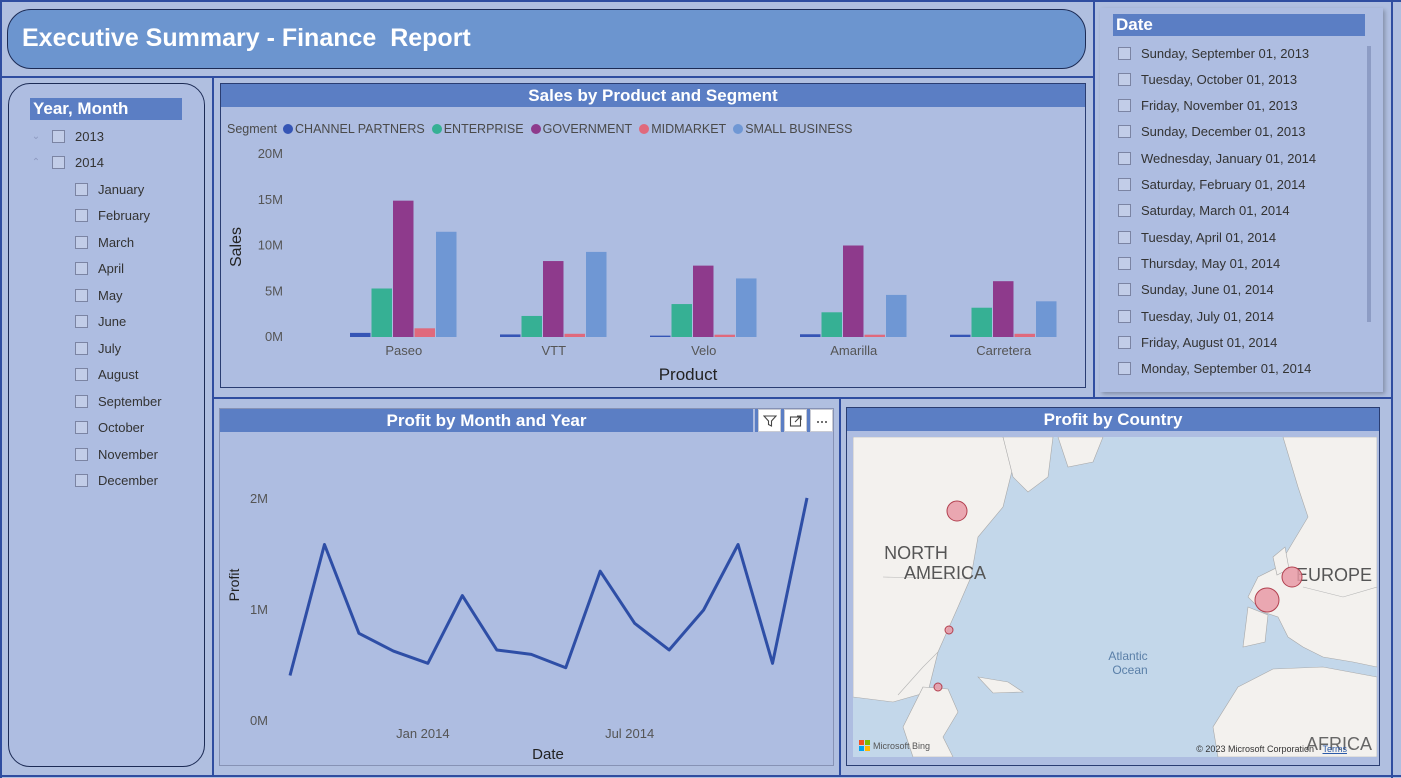 This screenshot has height=778, width=1401. Describe the element at coordinates (1196, 290) in the screenshot. I see `date-slicer-item: Sunday, June 01, 2014` at that location.